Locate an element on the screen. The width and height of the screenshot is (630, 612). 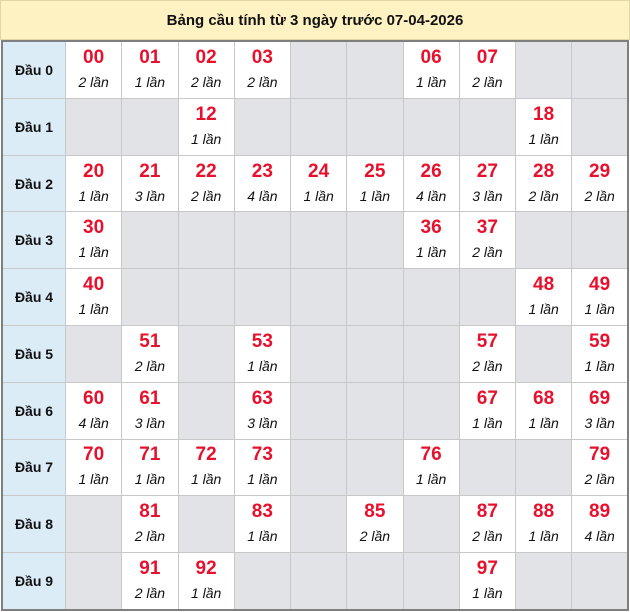
number: 06 is located at coordinates (431, 57).